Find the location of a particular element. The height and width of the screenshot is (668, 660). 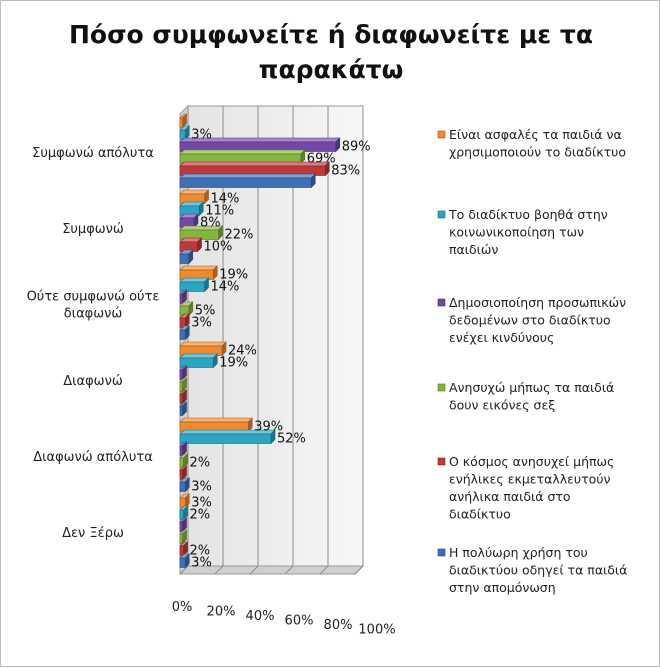

legend-item: Ανησυχώ μήπως τα παιδιά δουν εικόνες σεξ is located at coordinates (525, 396).